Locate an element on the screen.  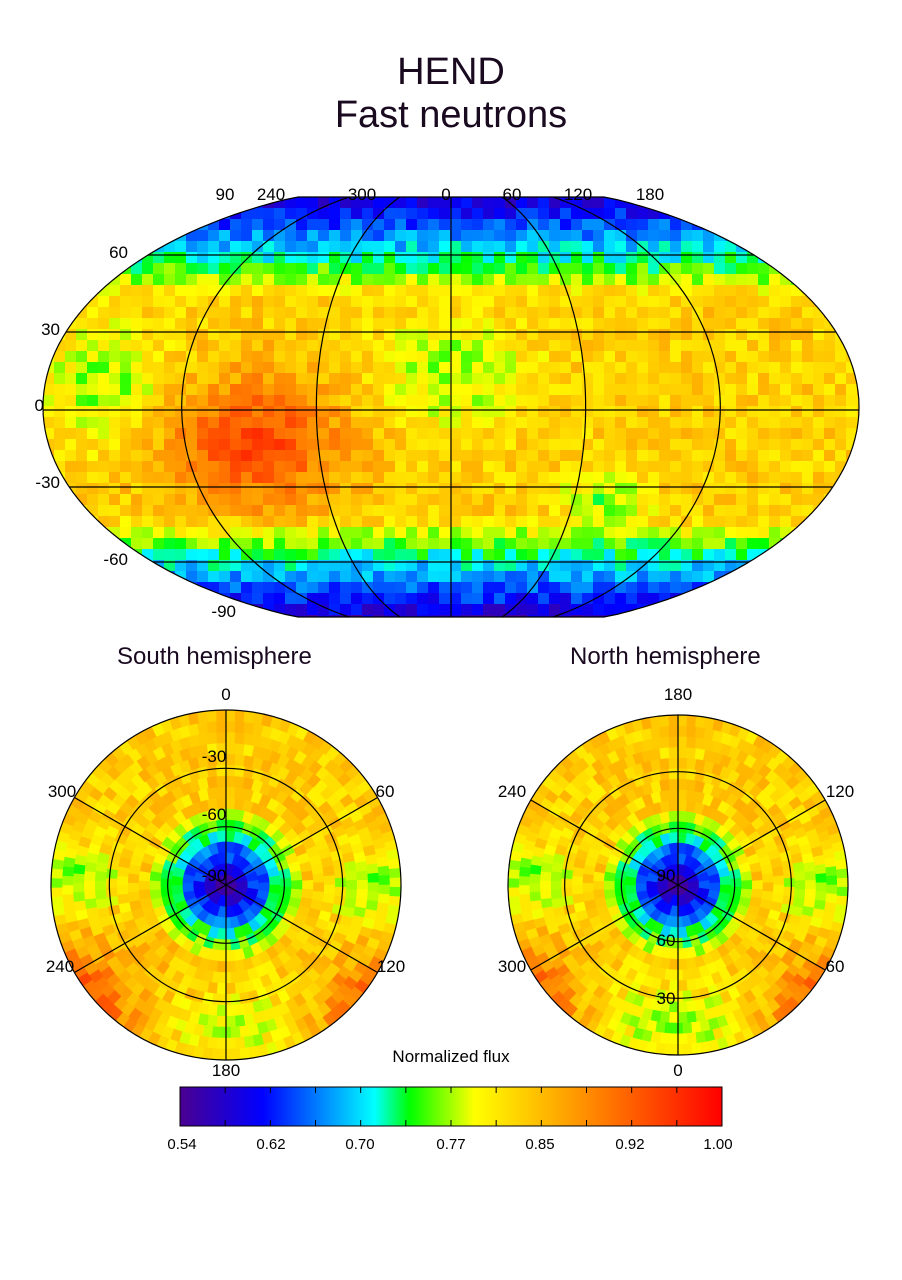
meridian-line is located at coordinates (751, 927).